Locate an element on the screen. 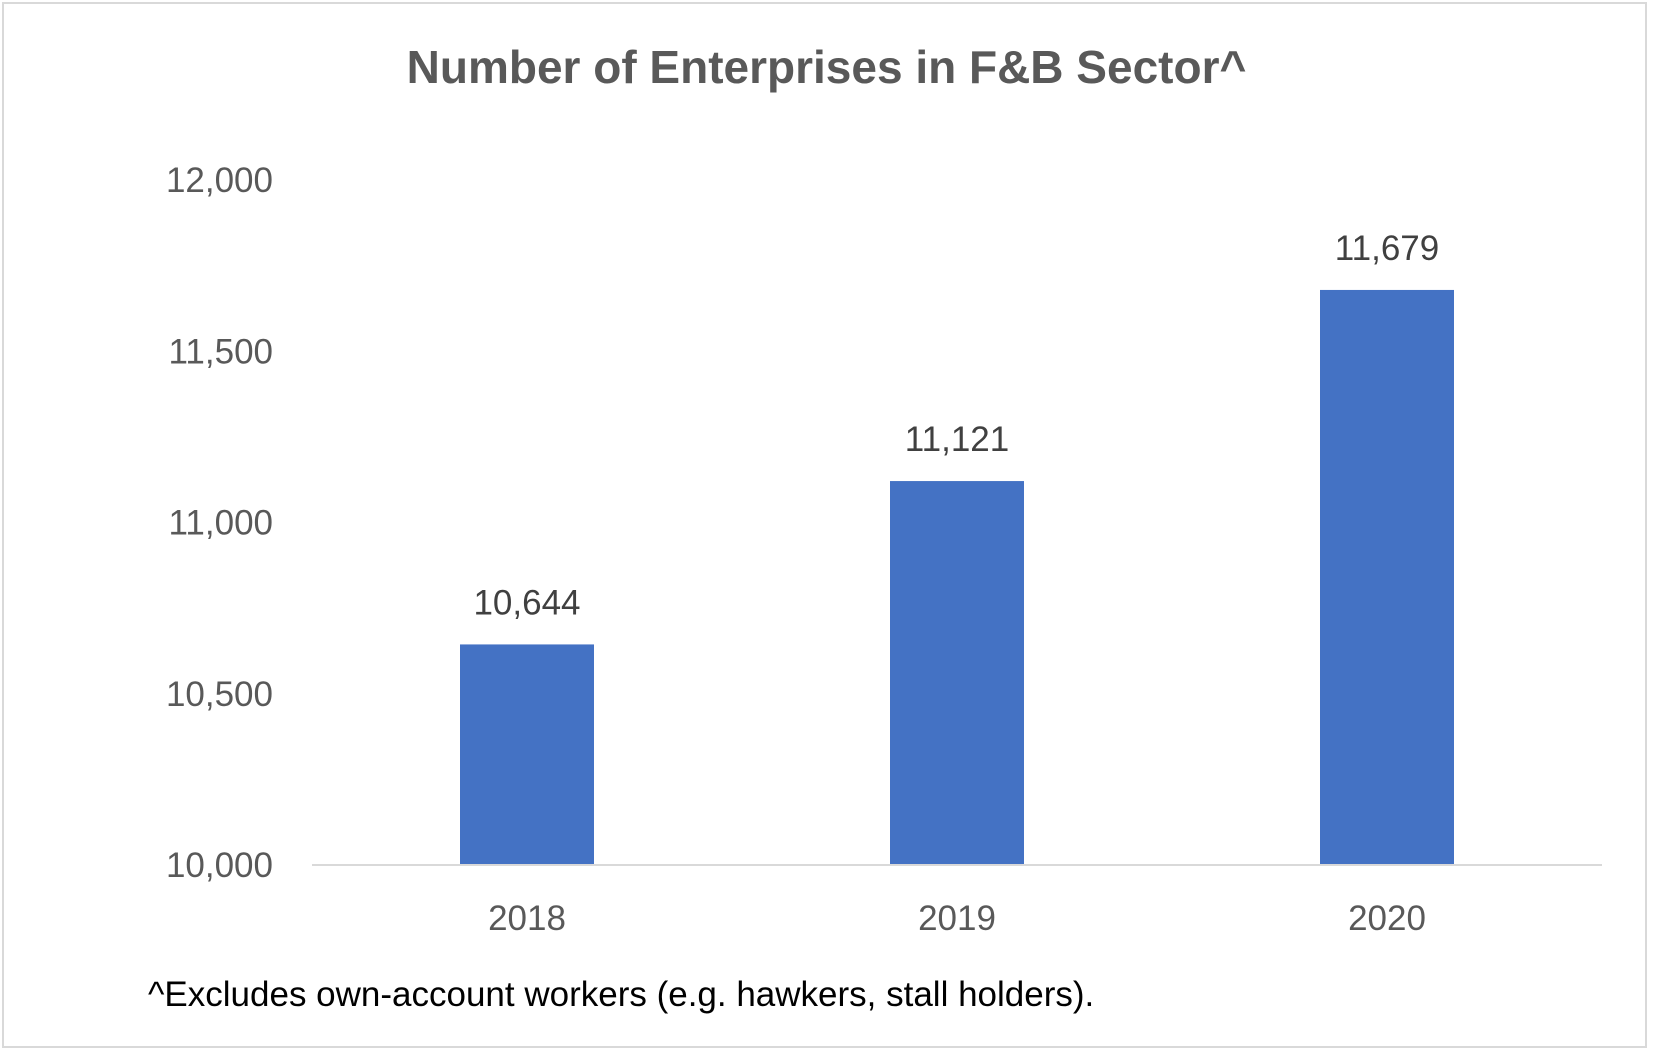 The height and width of the screenshot is (1054, 1653). x-tick-label-2019: 2019 is located at coordinates (957, 918).